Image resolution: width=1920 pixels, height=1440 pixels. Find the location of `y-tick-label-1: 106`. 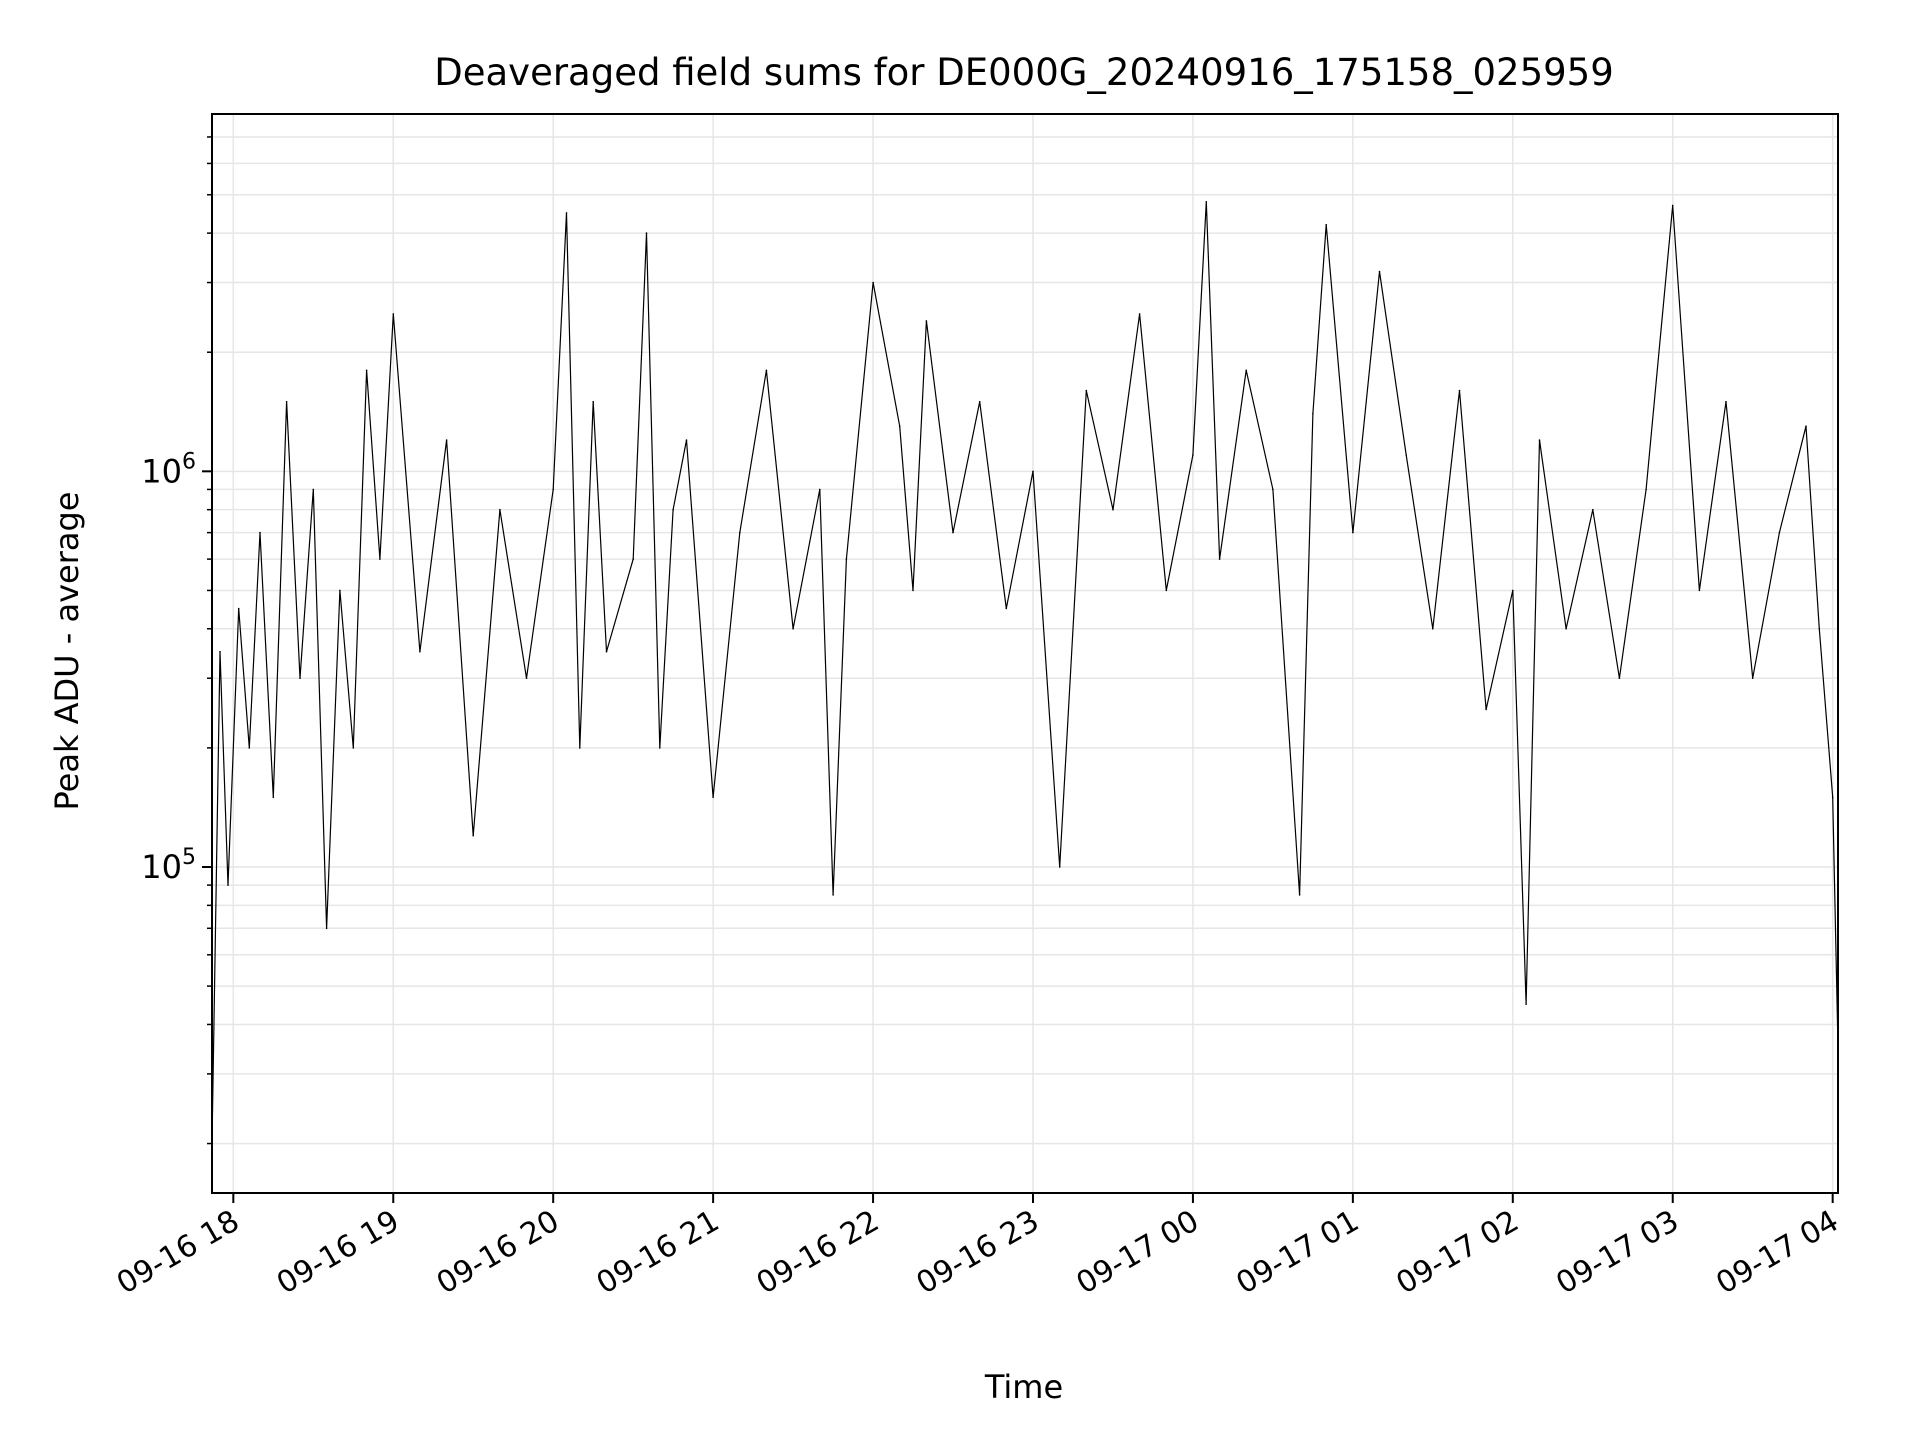

y-tick-label-1: 106 is located at coordinates (168, 469).